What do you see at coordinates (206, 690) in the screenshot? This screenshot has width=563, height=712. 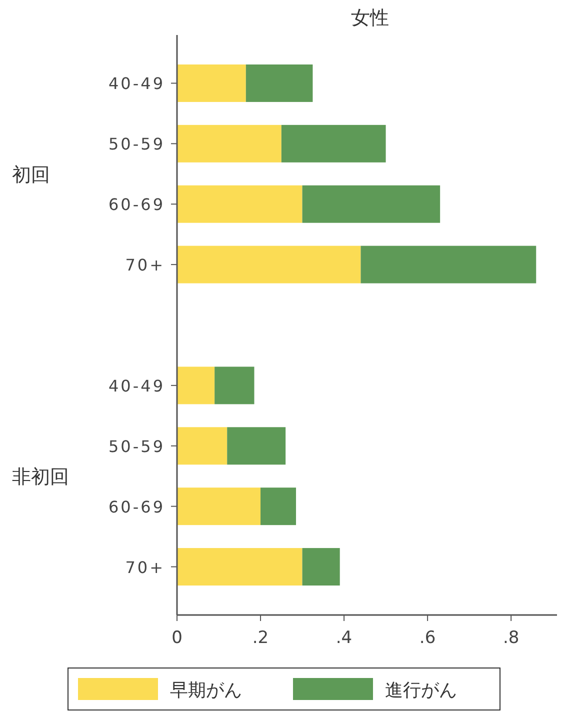 I see `legend-label: 早期がん` at bounding box center [206, 690].